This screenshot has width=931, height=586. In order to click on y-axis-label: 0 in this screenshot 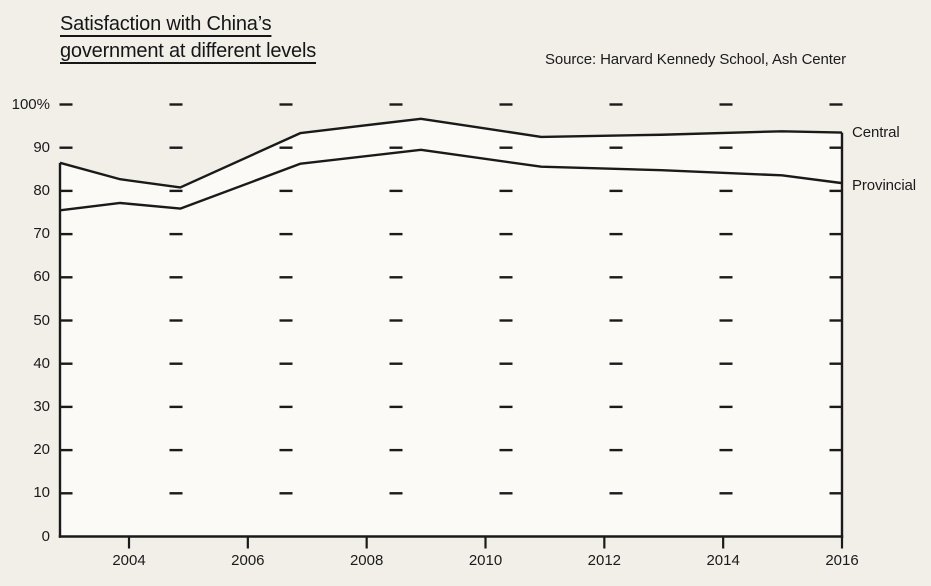, I will do `click(45, 536)`.